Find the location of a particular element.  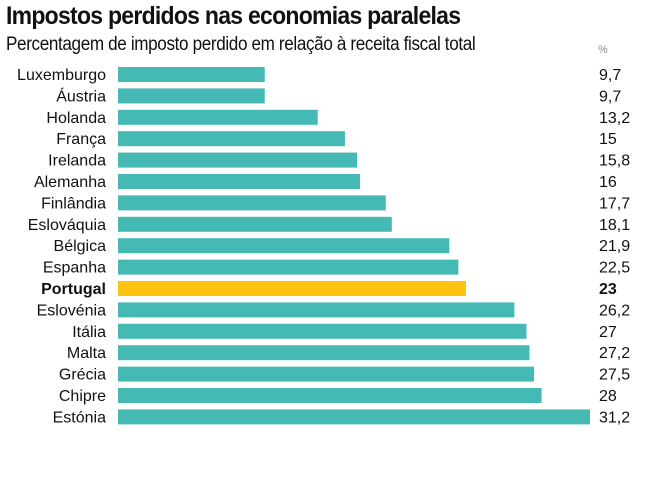

value-label: 27,2 is located at coordinates (614, 353).